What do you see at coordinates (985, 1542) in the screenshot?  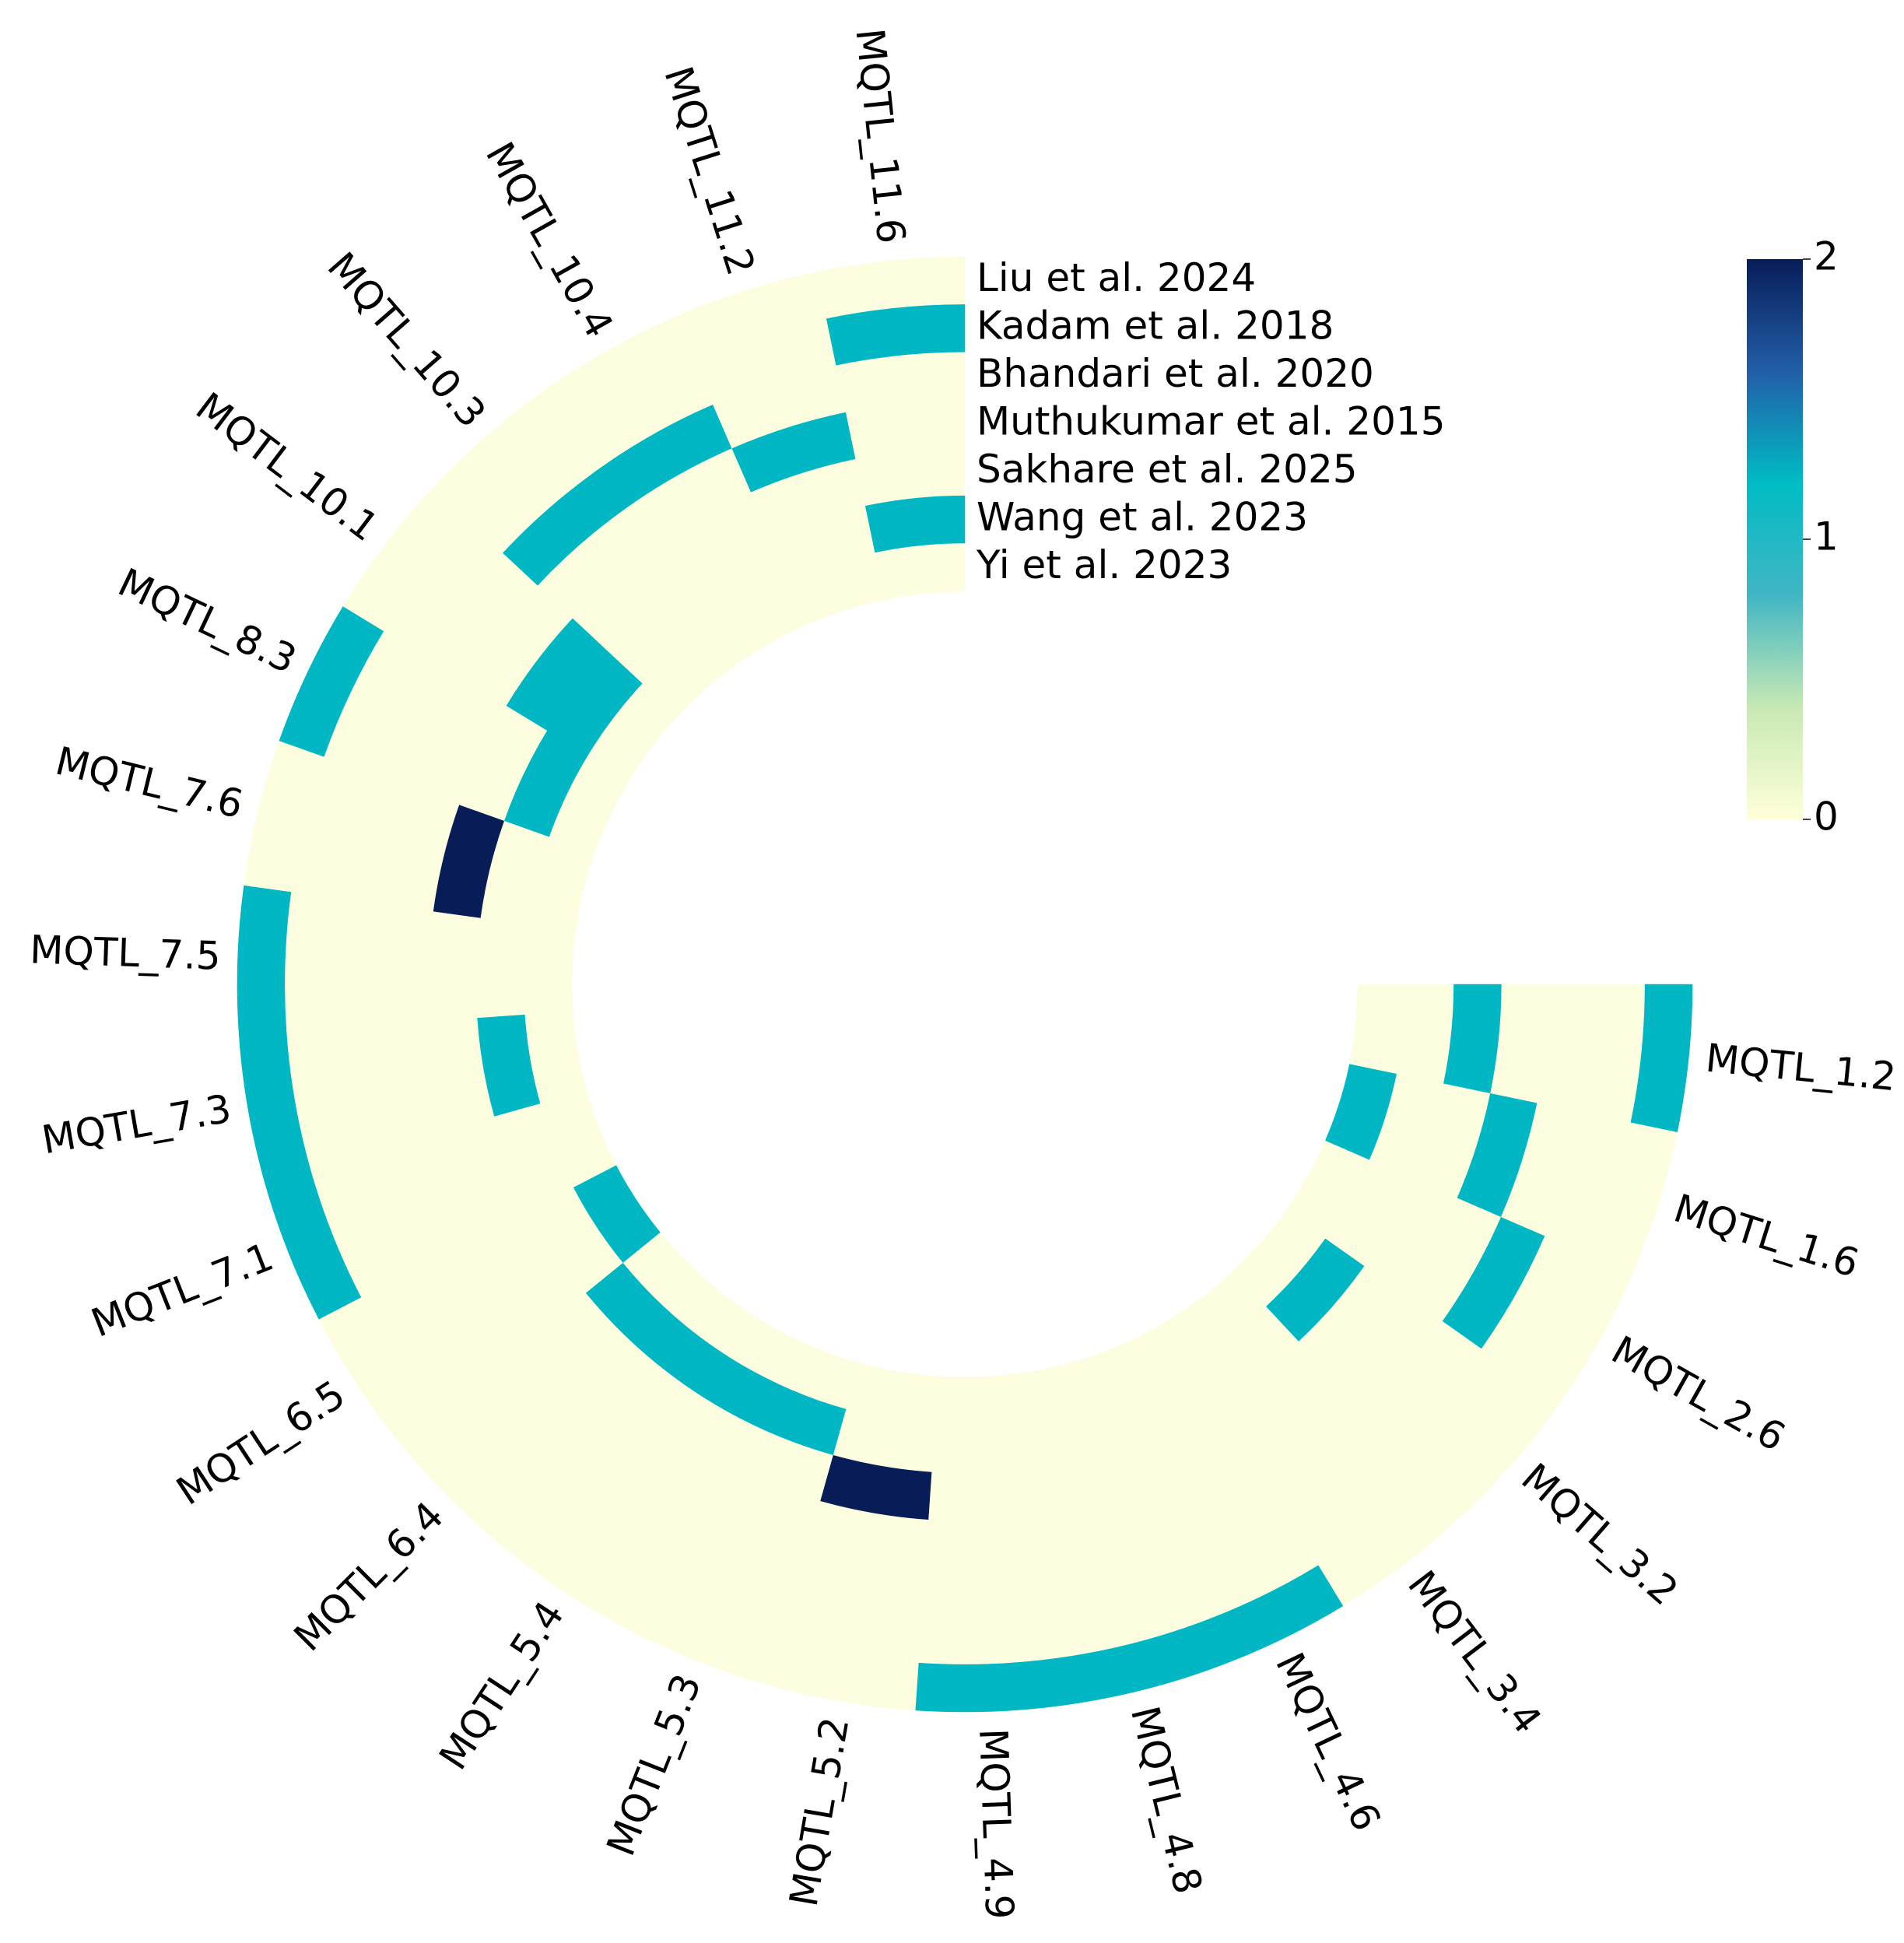 I see `heatmap-cell-MQTL_4.9-track-4` at bounding box center [985, 1542].